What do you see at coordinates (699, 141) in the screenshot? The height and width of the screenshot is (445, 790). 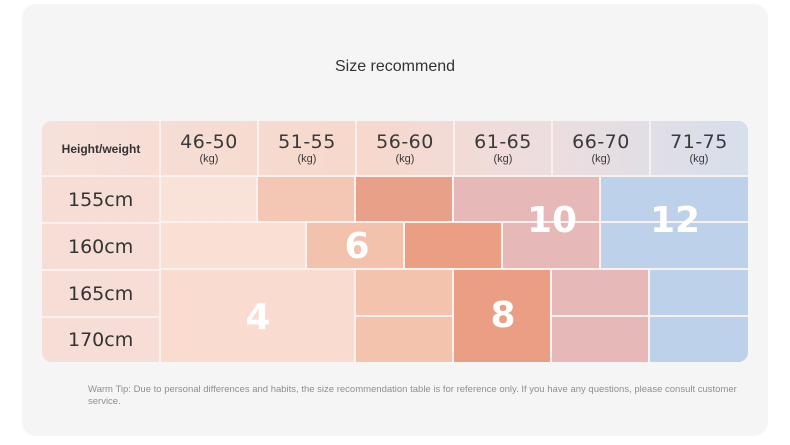 I see `weight-range: 71-75` at bounding box center [699, 141].